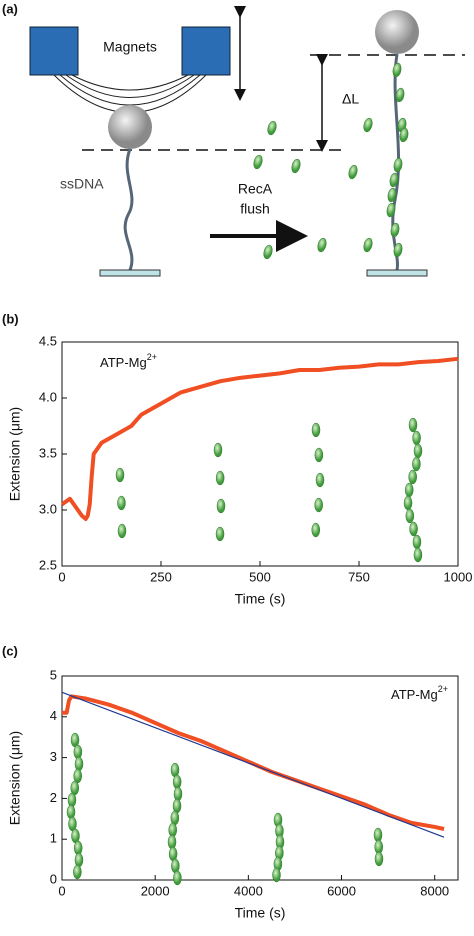 Image resolution: width=474 pixels, height=936 pixels. Describe the element at coordinates (255, 189) in the screenshot. I see `label: RecA` at that location.